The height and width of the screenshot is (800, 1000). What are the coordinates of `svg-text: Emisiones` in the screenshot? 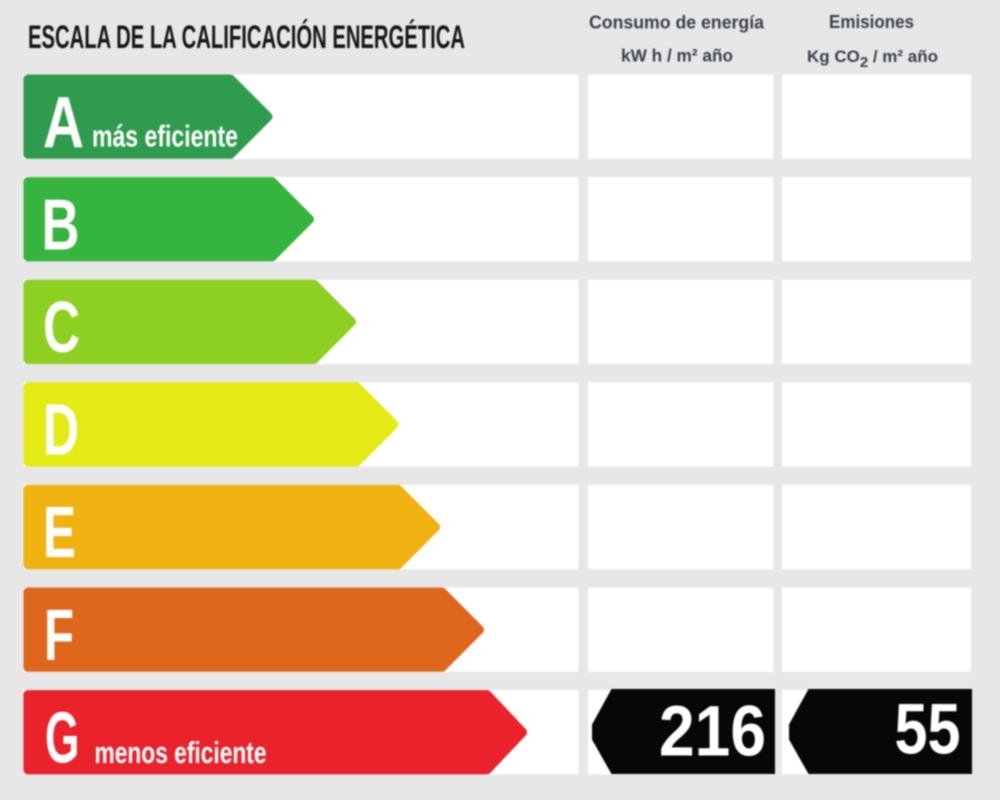 It's located at (871, 21).